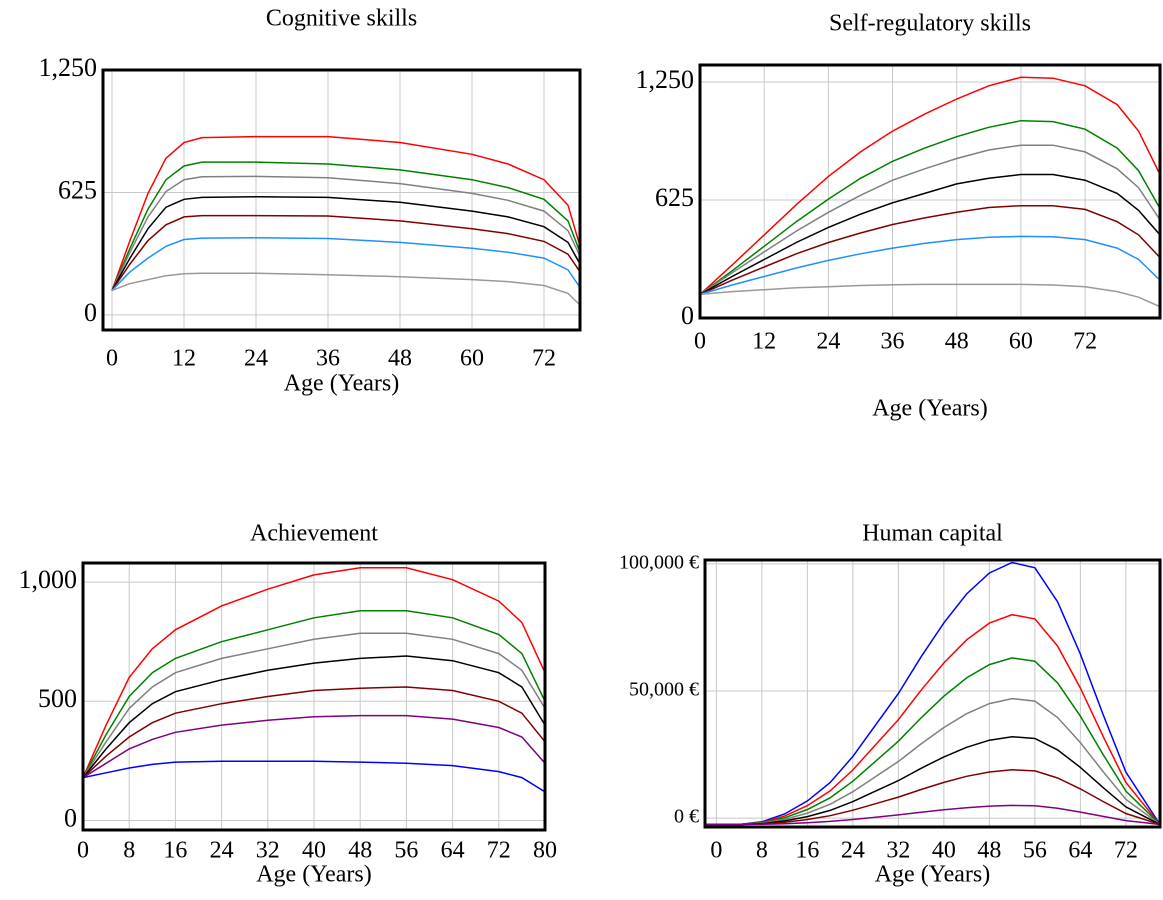  What do you see at coordinates (686, 817) in the screenshot?
I see `y-tick-label: 0 €` at bounding box center [686, 817].